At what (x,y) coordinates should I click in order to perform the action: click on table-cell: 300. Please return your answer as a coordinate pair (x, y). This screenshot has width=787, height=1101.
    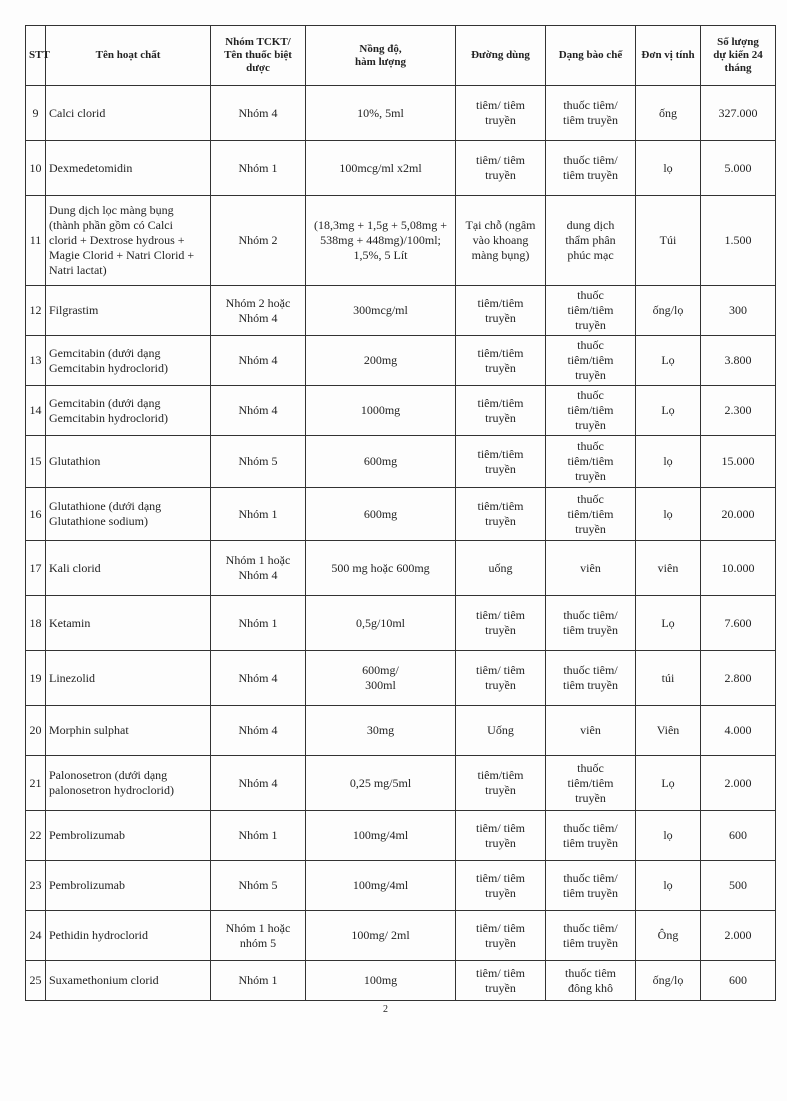
    Looking at the image, I should click on (738, 310).